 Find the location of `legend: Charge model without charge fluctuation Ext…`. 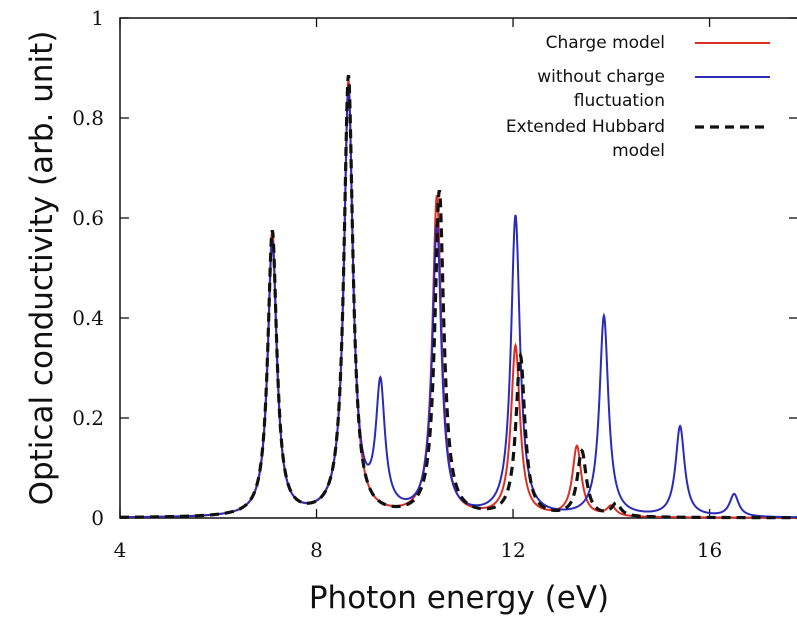

legend: Charge model without charge fluctuation Ext… is located at coordinates (638, 97).